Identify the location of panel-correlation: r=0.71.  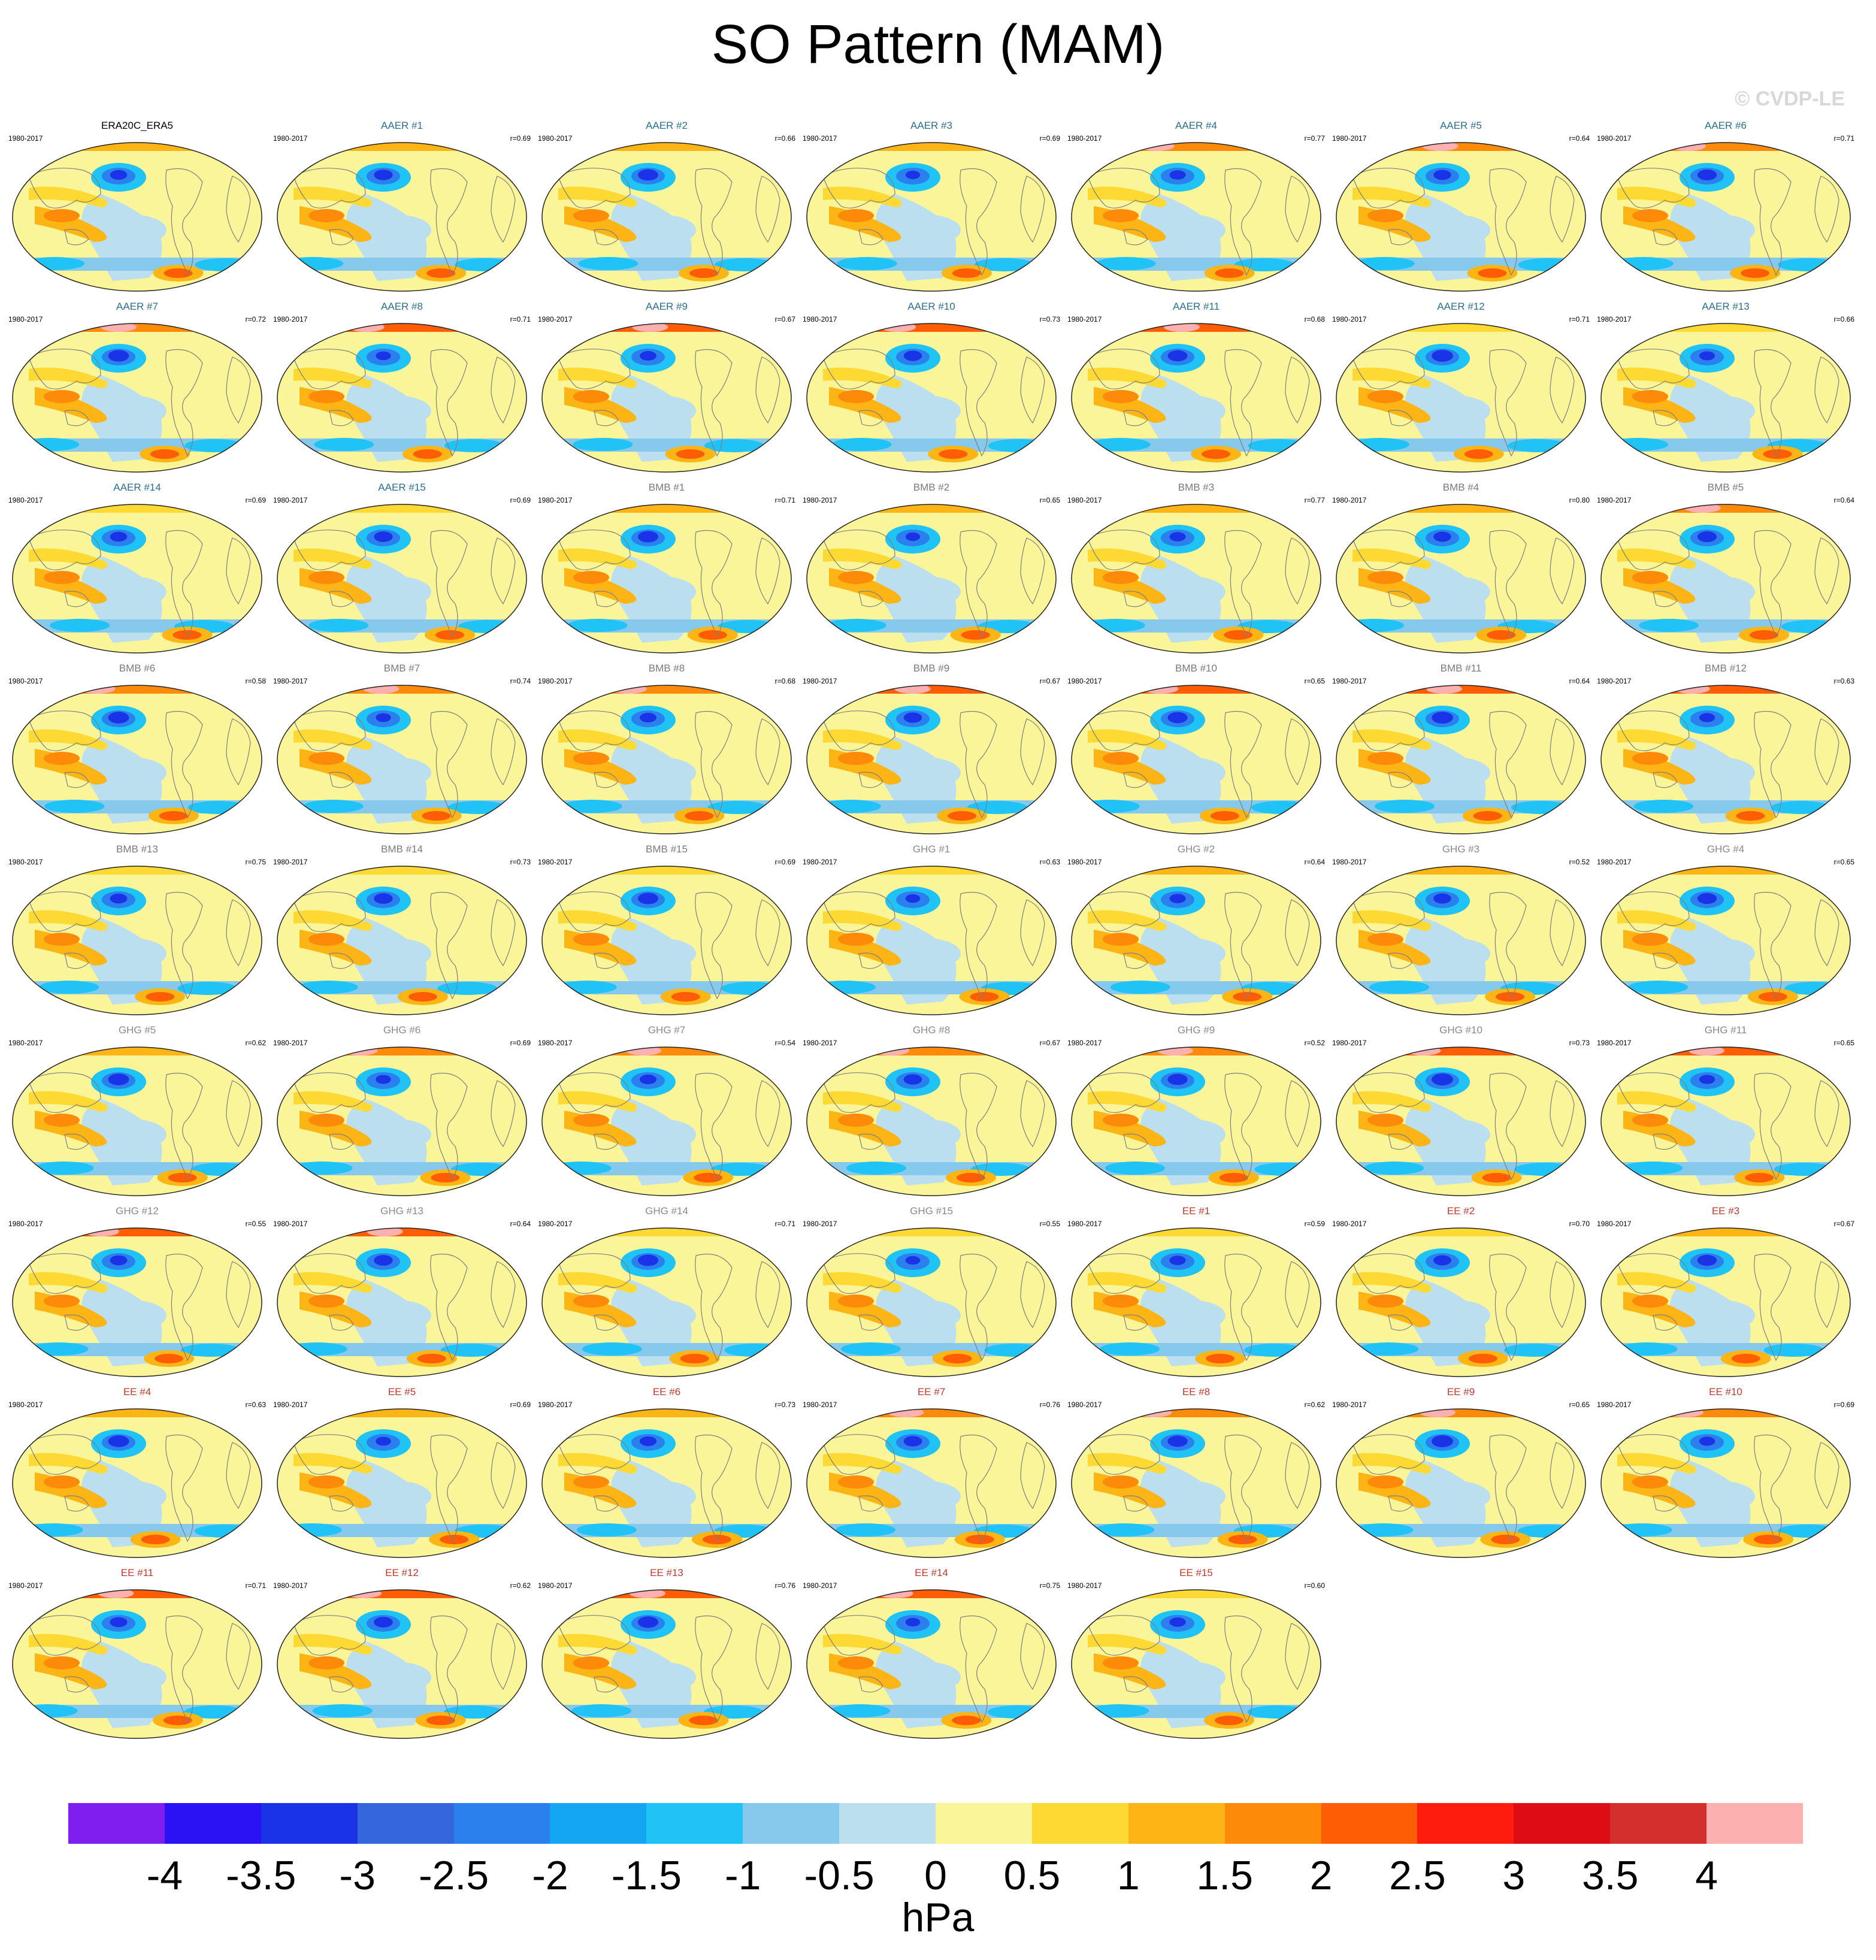
(1843, 139).